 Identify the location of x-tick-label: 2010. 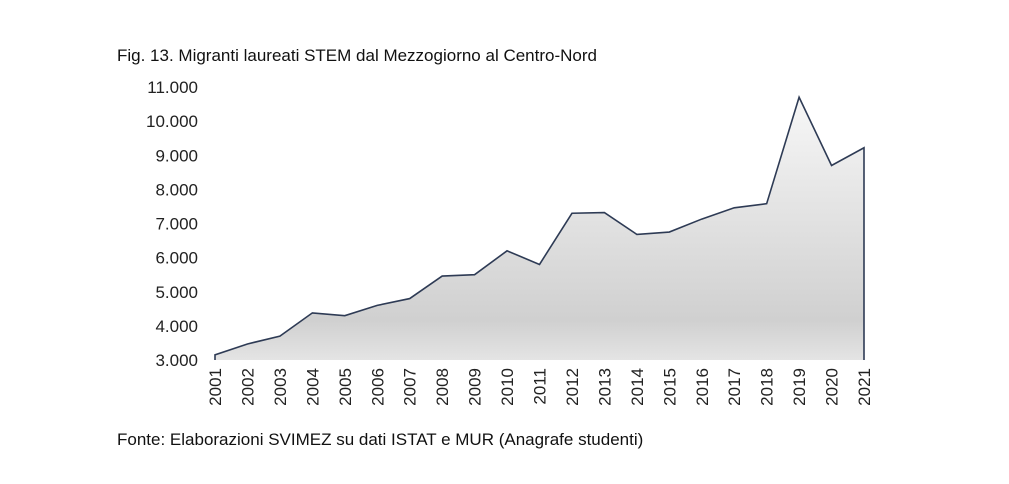
(507, 387).